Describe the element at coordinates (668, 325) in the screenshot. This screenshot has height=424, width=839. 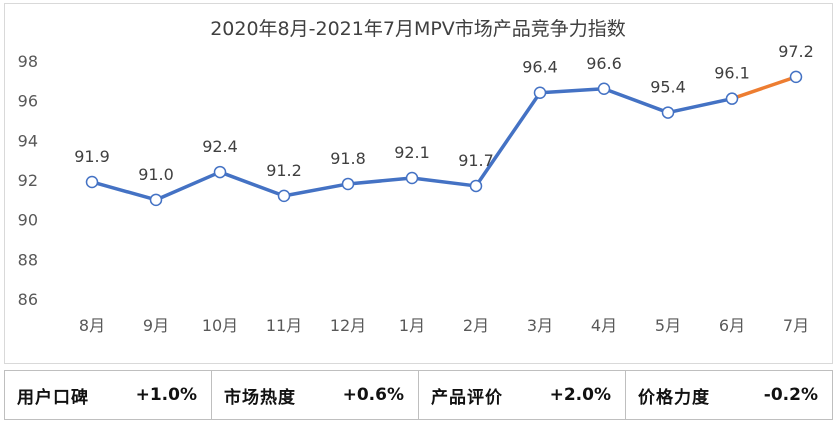
I see `x-tick-label: 5月` at that location.